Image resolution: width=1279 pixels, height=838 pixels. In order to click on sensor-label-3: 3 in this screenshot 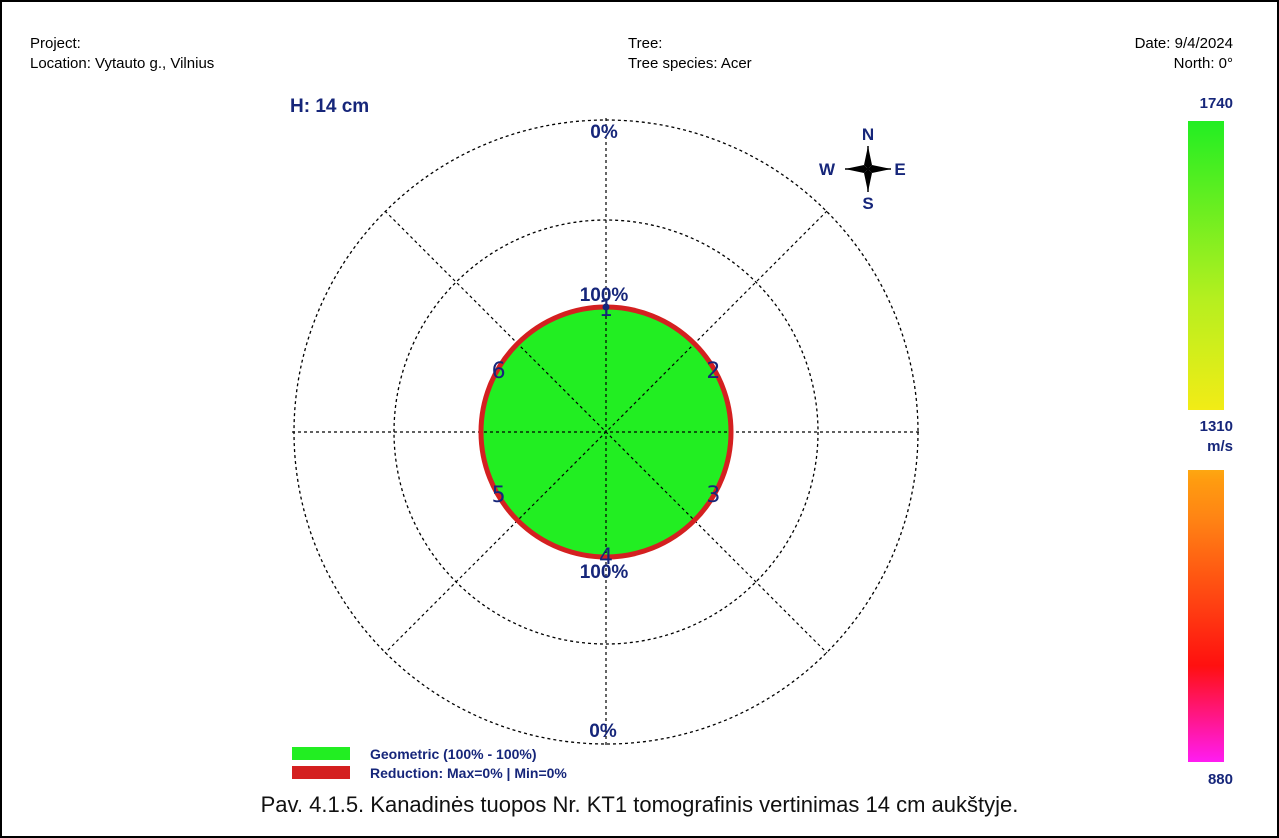, I will do `click(713, 495)`.